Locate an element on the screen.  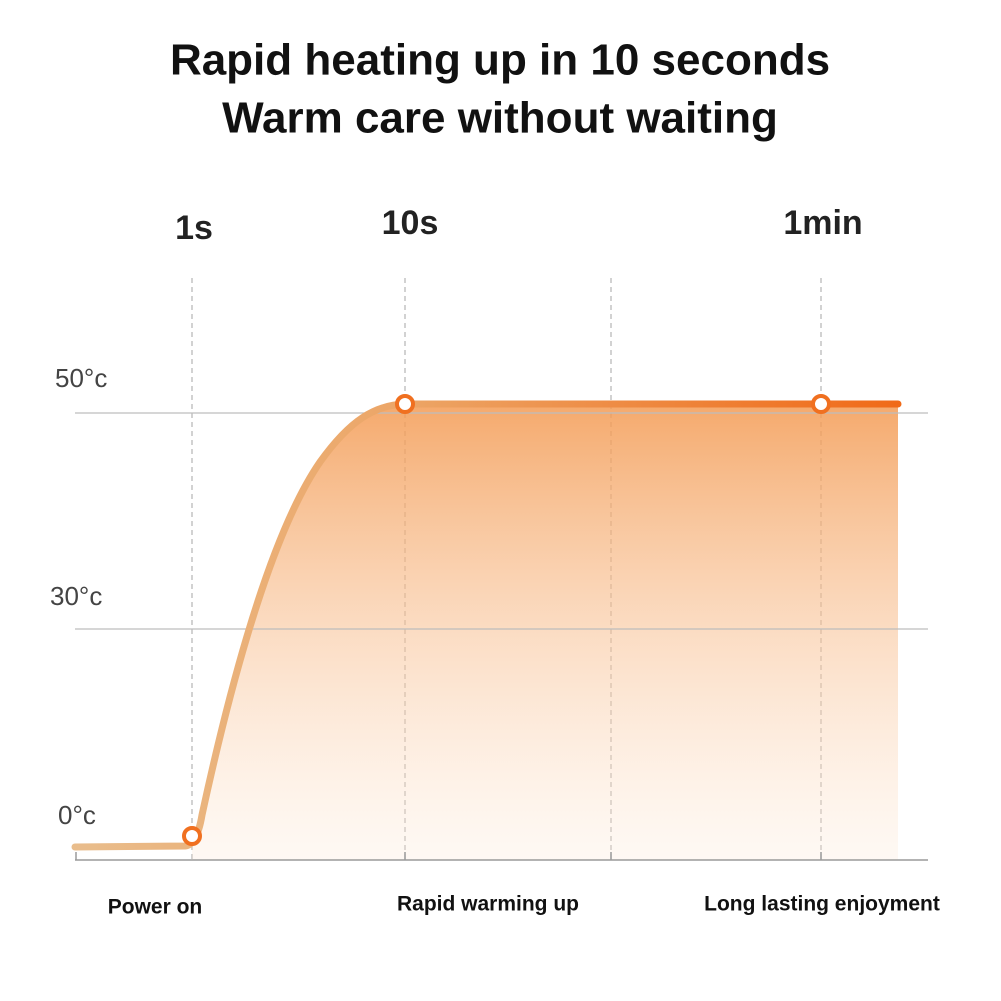
stage-label: Rapid warming up is located at coordinates (488, 904).